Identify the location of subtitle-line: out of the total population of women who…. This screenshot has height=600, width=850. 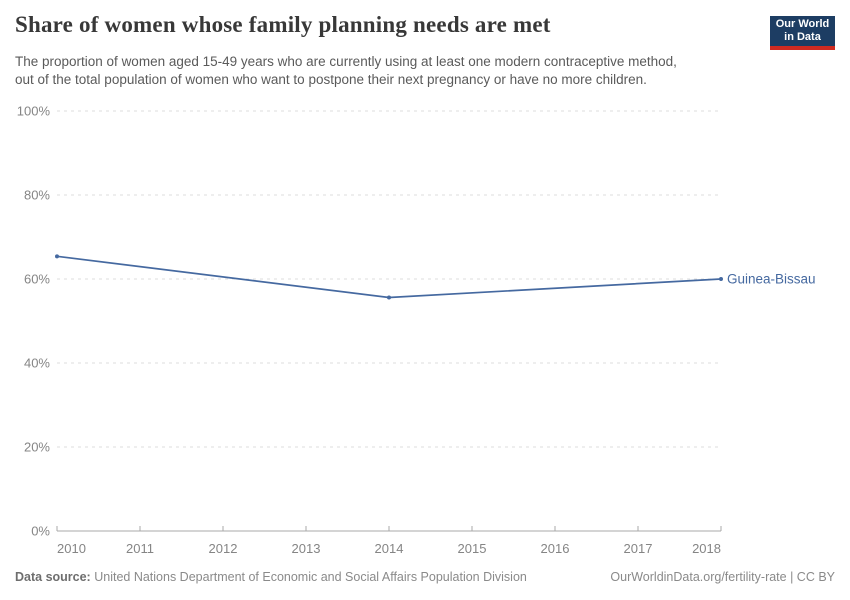
(331, 79).